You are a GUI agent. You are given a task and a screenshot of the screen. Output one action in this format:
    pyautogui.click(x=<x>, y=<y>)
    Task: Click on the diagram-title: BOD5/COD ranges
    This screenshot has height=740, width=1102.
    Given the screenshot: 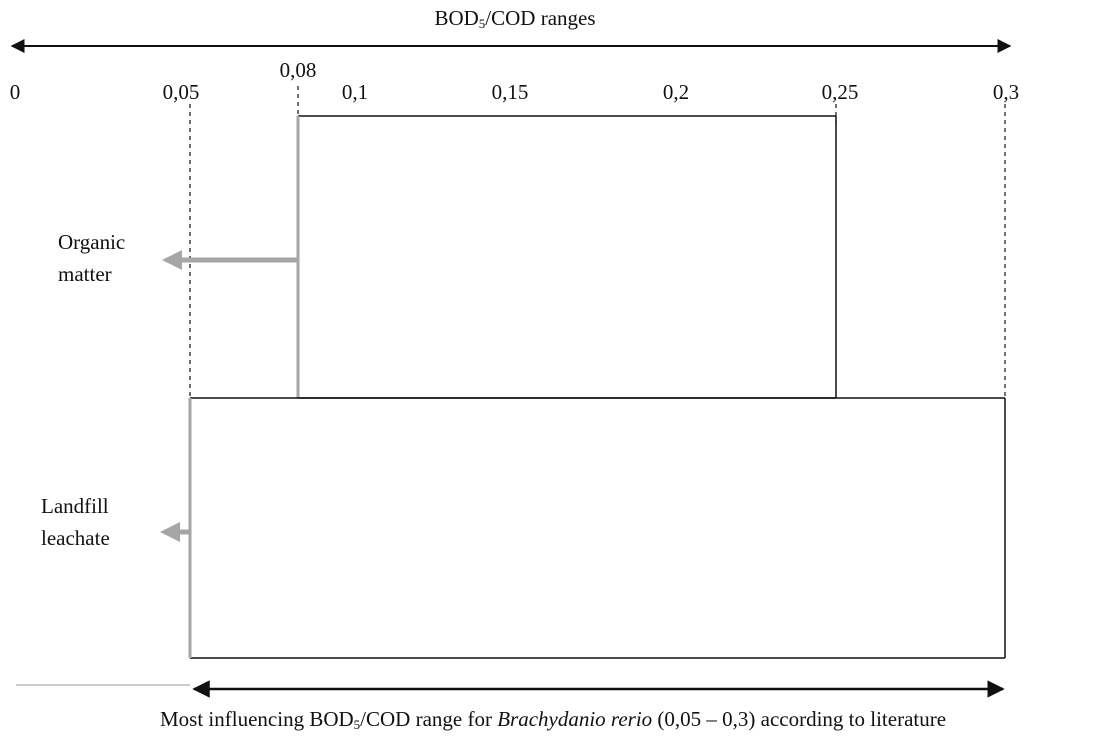 What is the action you would take?
    pyautogui.click(x=515, y=18)
    